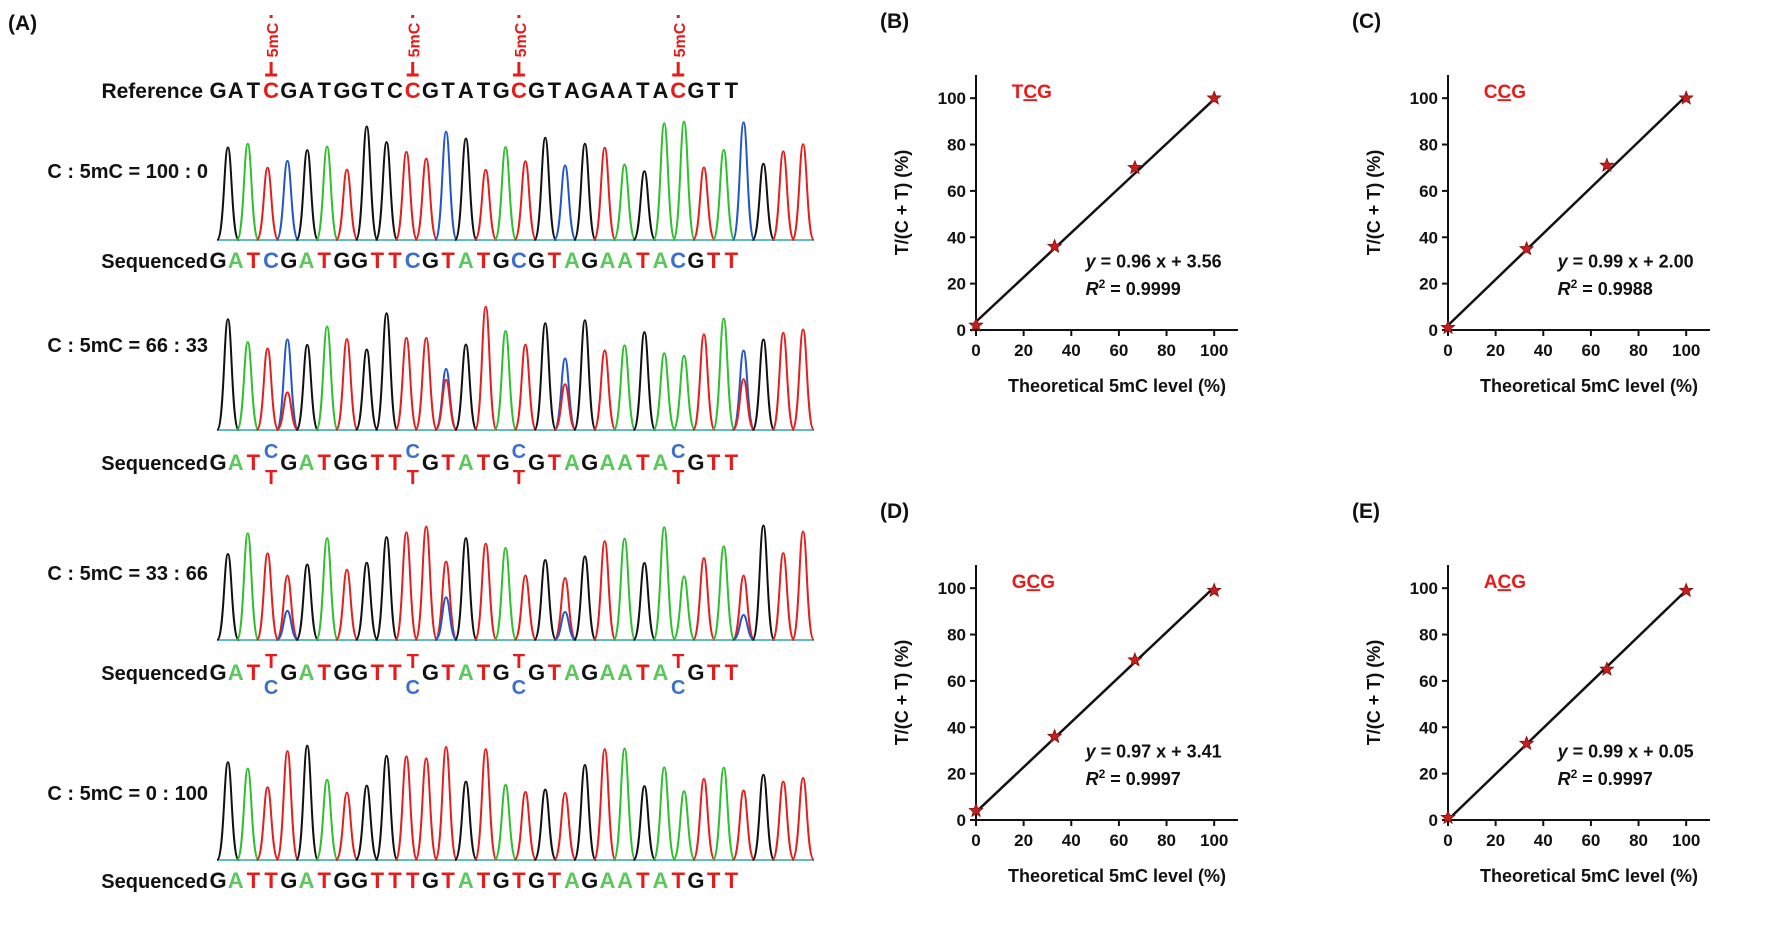 The width and height of the screenshot is (1782, 926). What do you see at coordinates (952, 588) in the screenshot?
I see `y-tick-label: 100` at bounding box center [952, 588].